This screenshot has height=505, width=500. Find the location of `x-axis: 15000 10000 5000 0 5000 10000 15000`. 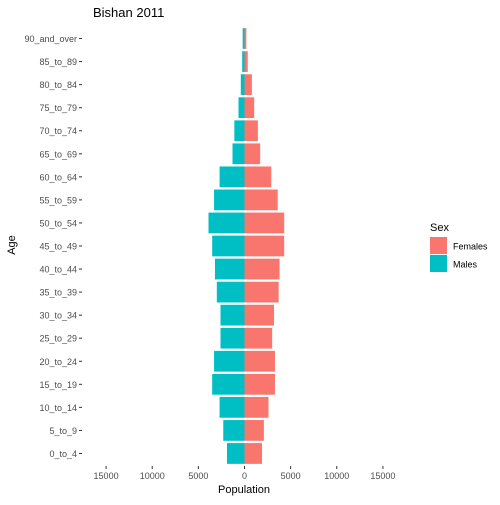

x-axis: 15000 10000 5000 0 5000 10000 15000 is located at coordinates (244, 473).